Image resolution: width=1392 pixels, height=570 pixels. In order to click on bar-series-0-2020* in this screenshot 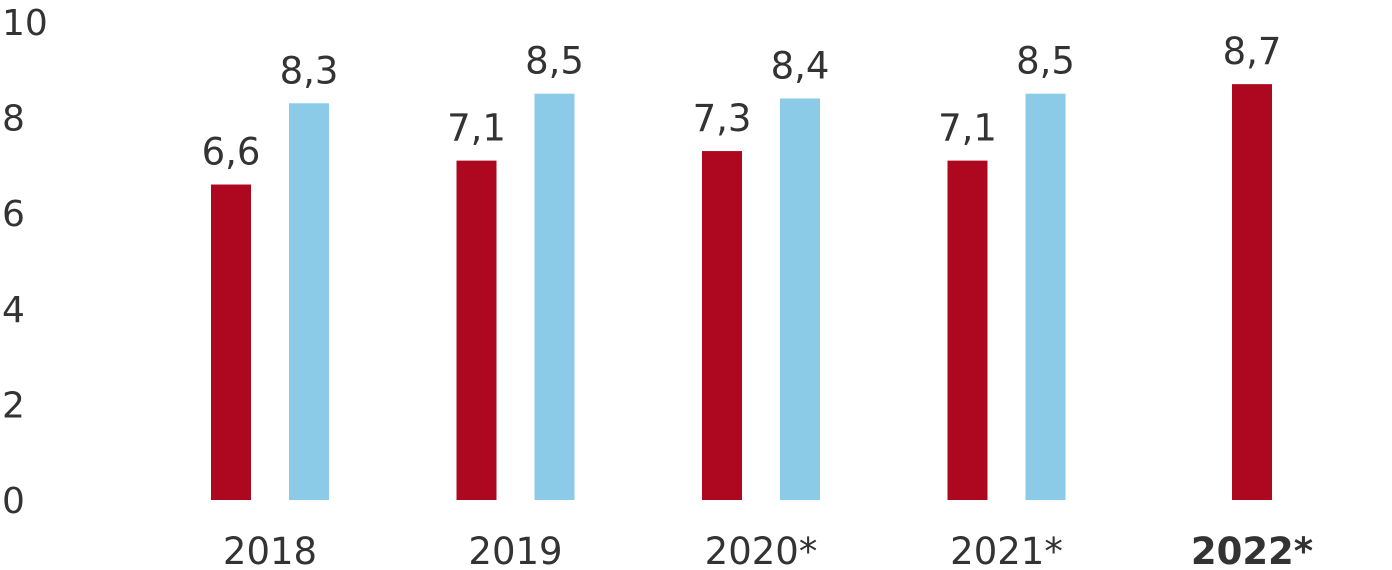, I will do `click(722, 325)`.